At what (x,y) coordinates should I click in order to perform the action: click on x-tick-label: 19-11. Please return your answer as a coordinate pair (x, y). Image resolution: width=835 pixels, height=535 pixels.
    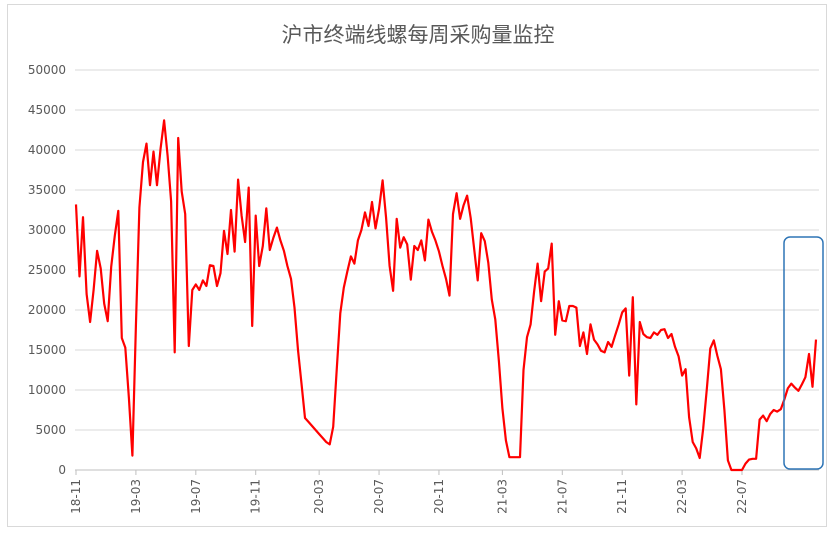
    Looking at the image, I should click on (256, 496).